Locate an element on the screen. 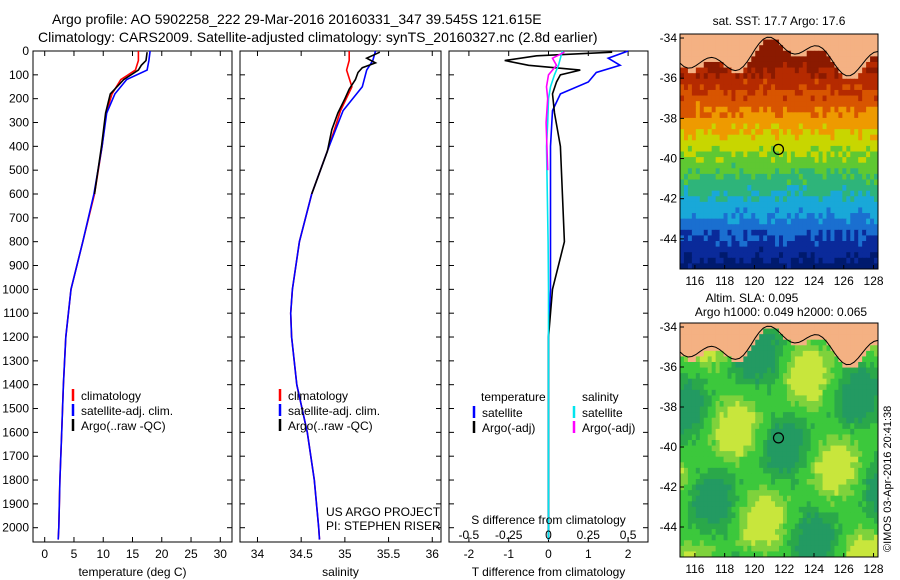 The image size is (900, 580). imos-credit: ©IMOS 03-Apr-2016 20:41:38 is located at coordinates (888, 478).